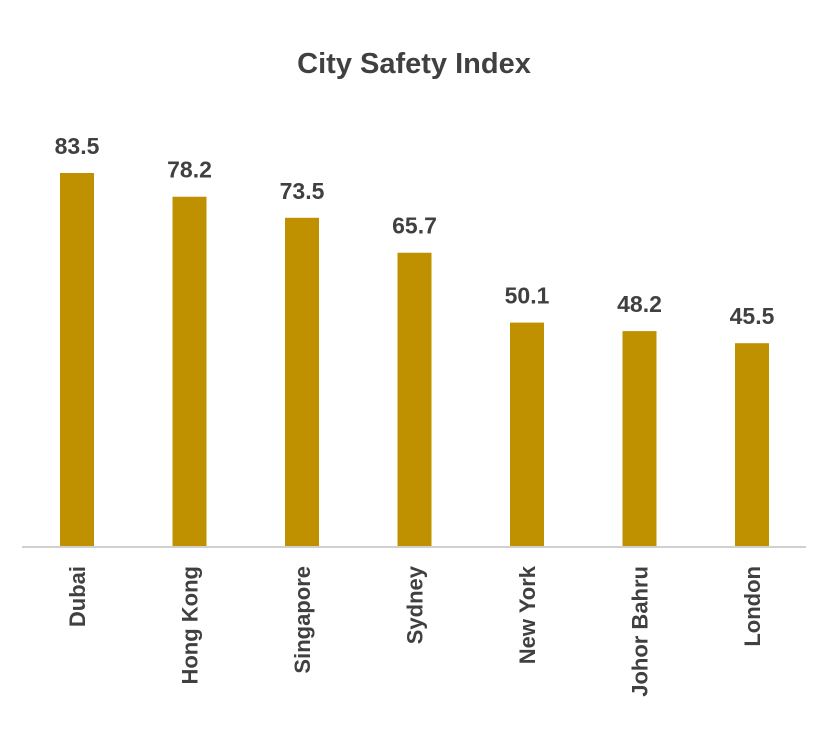 Image resolution: width=828 pixels, height=738 pixels. What do you see at coordinates (639, 304) in the screenshot?
I see `value-label-johor-bahru: 48.2` at bounding box center [639, 304].